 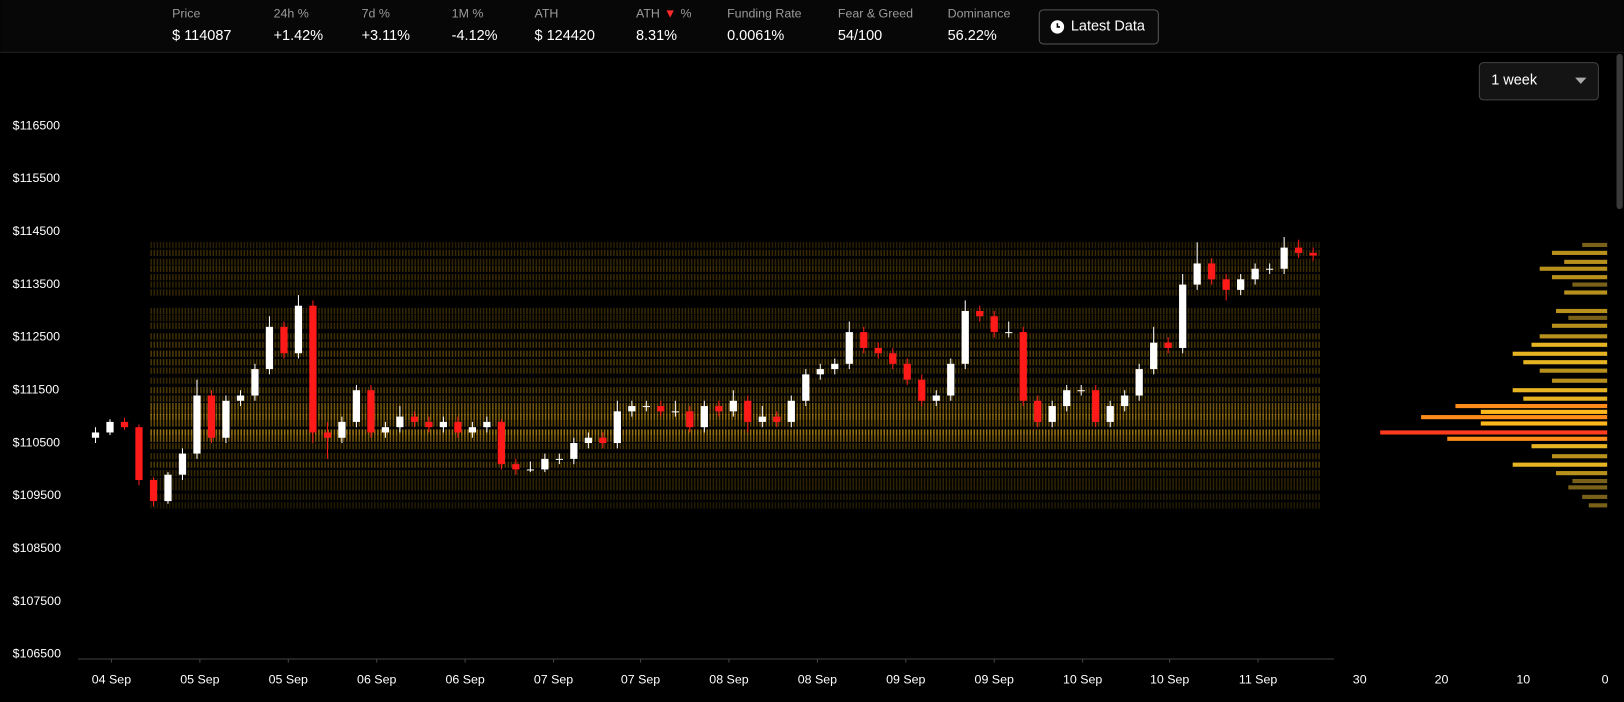 I want to click on y-tick-label: $114500, so click(x=36, y=231).